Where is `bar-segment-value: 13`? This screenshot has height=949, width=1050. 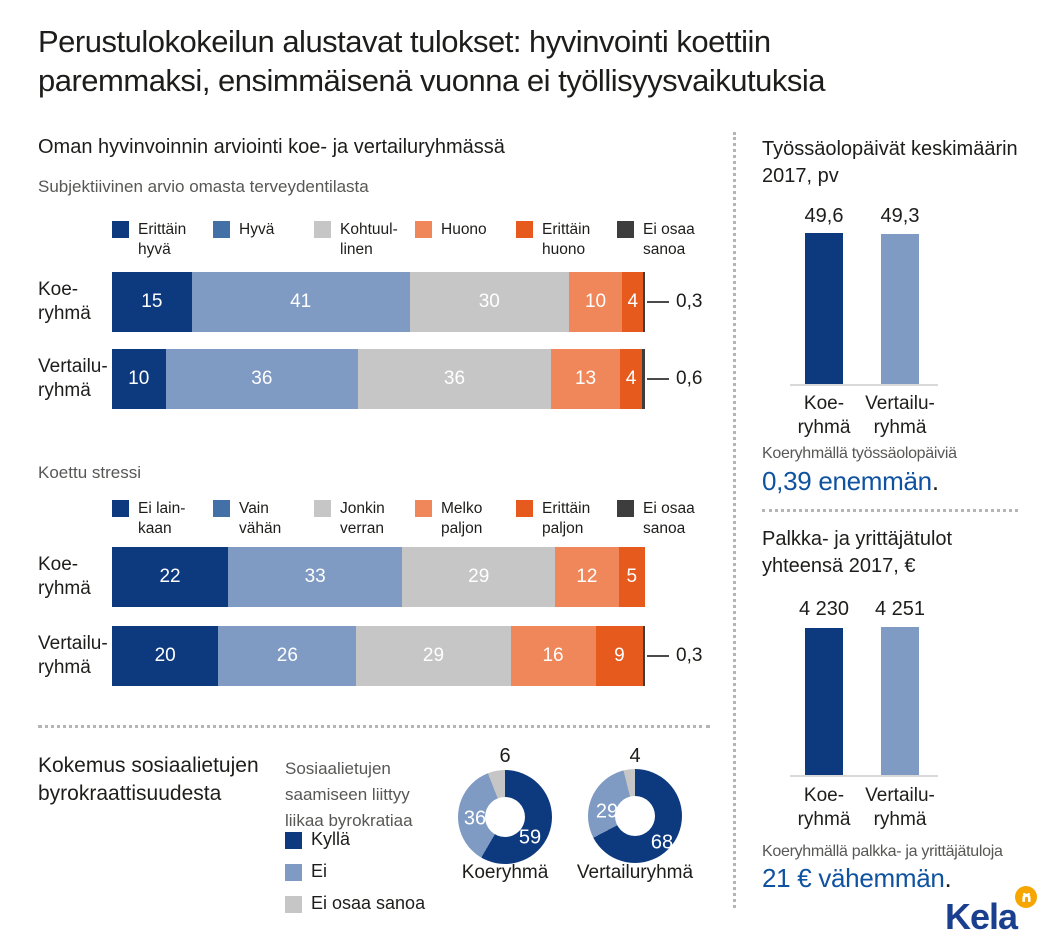 bar-segment-value: 13 is located at coordinates (585, 378).